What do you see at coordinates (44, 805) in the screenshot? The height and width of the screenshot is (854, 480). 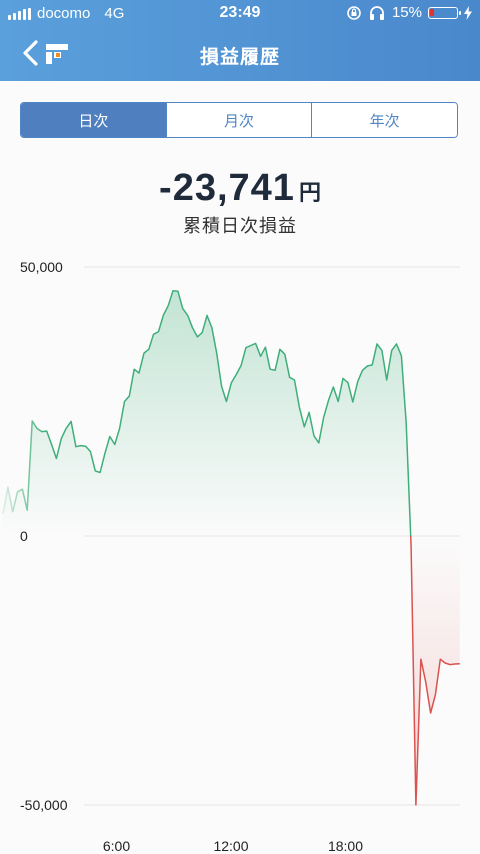 I see `y-tick-label: -50,000` at bounding box center [44, 805].